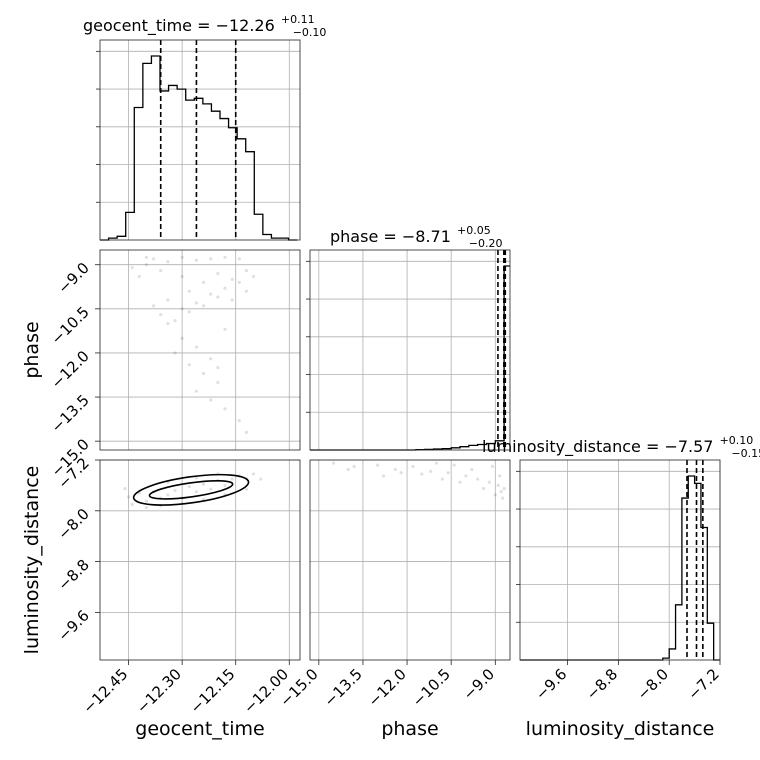 This screenshot has height=760, width=760. What do you see at coordinates (602, 684) in the screenshot?
I see `xtick-label-luminosity-distance-1: −8.8` at bounding box center [602, 684].